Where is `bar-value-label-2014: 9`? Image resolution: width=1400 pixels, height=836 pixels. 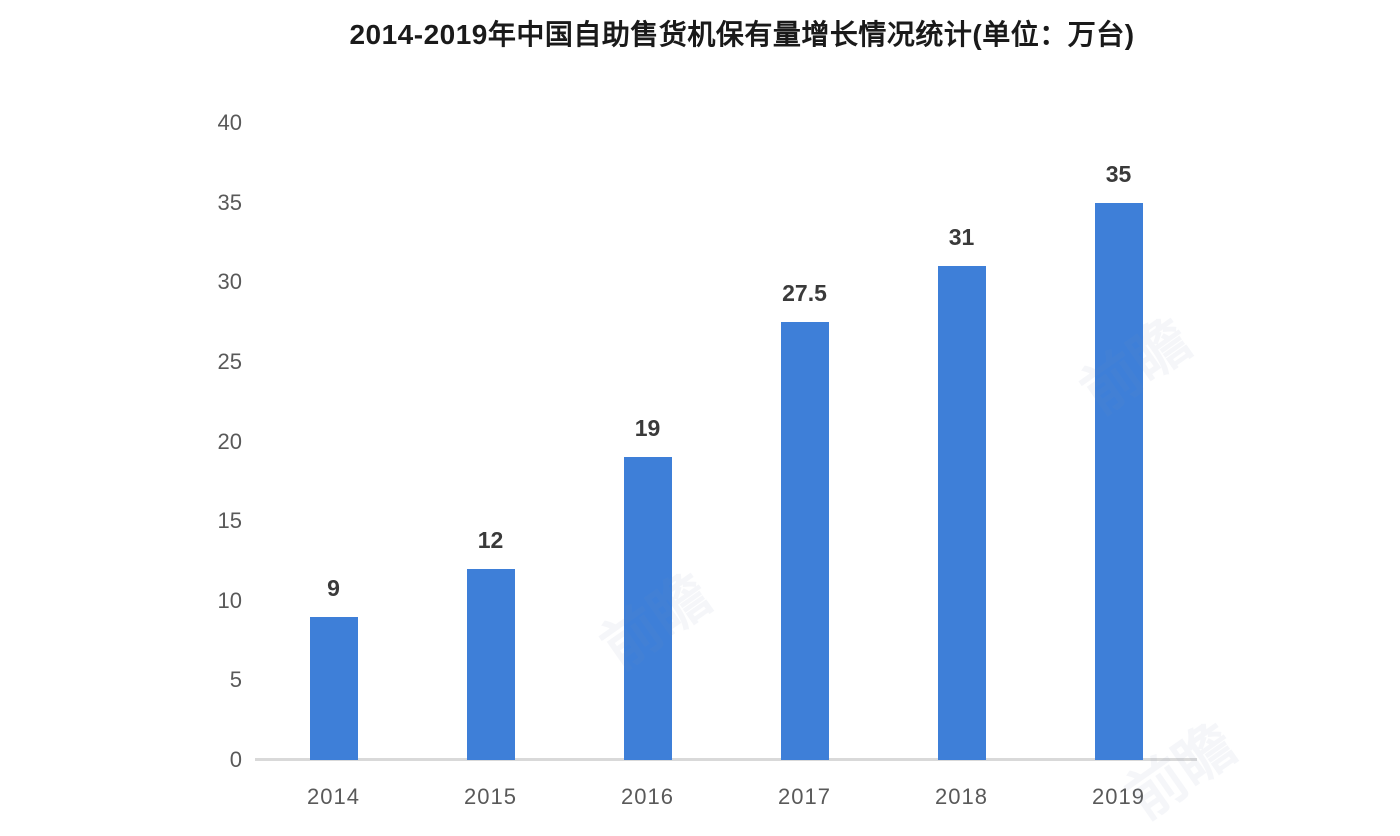 bar-value-label-2014: 9 is located at coordinates (333, 587).